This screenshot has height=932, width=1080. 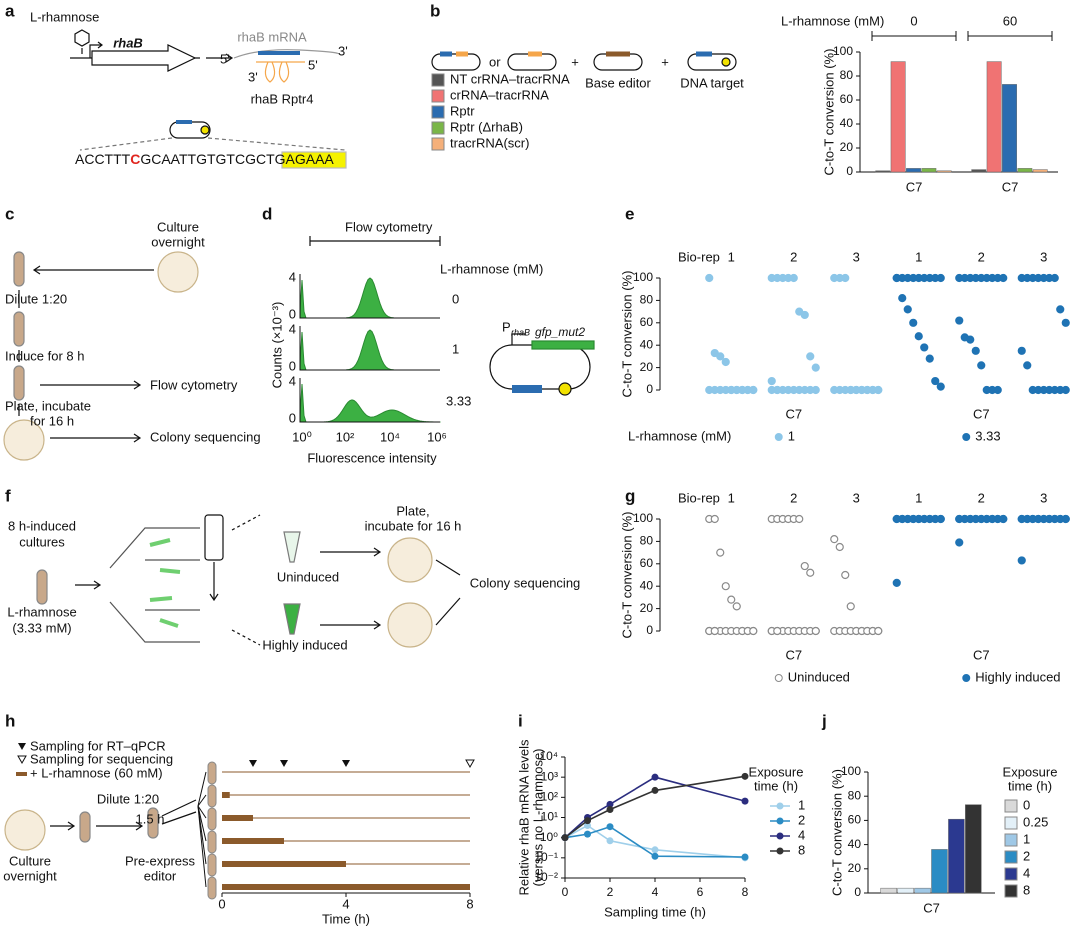 I want to click on rep-label: 1, so click(x=731, y=256).